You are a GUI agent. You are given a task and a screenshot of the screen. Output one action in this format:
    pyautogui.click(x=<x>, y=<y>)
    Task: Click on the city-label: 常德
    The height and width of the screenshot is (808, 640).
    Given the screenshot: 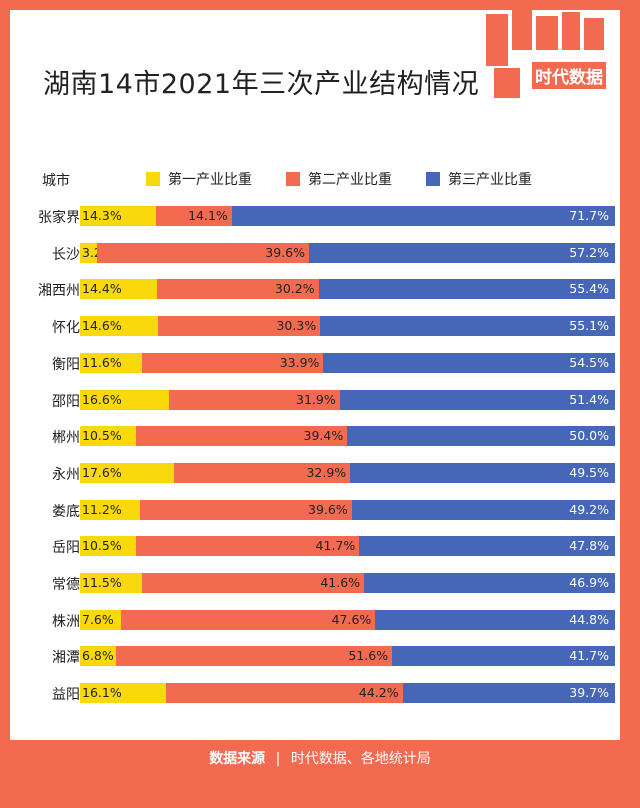 What is the action you would take?
    pyautogui.click(x=66, y=585)
    